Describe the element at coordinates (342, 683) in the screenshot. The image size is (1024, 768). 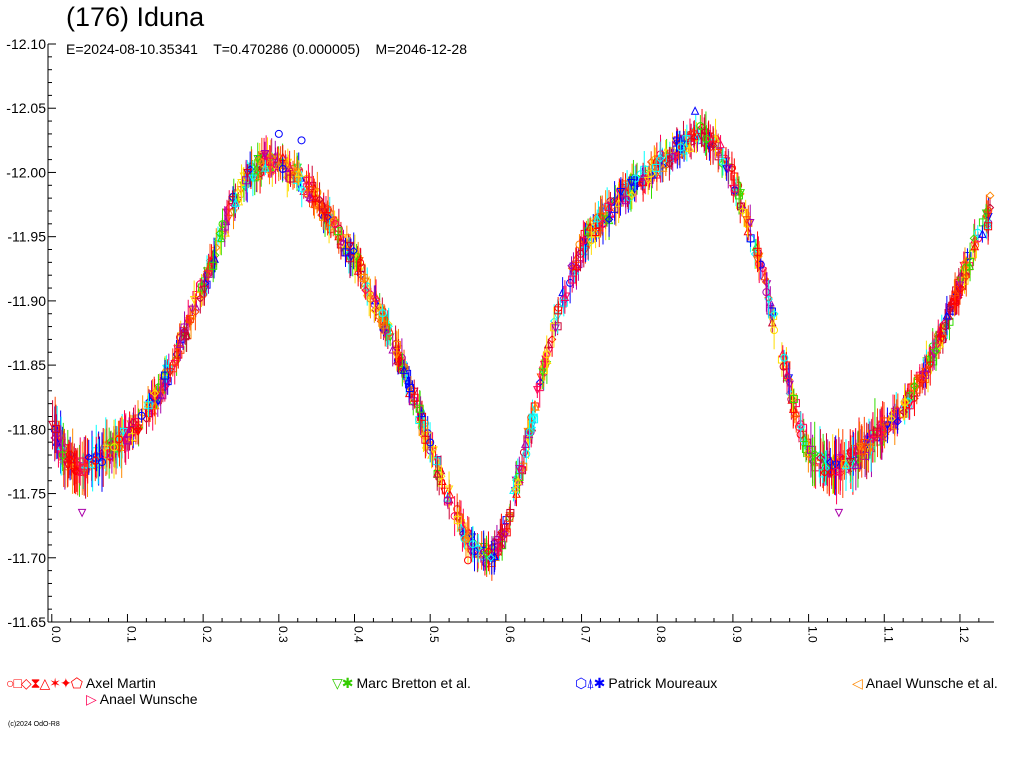
I see `legend-symbols-marc-bretton: ▽✱` at that location.